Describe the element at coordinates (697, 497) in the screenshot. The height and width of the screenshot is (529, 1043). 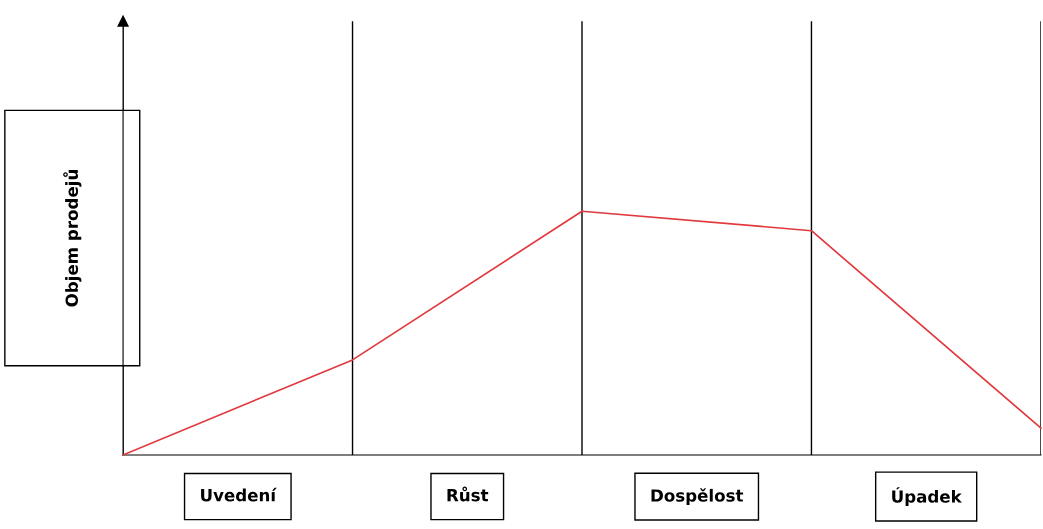
I see `text: Dospělost` at that location.